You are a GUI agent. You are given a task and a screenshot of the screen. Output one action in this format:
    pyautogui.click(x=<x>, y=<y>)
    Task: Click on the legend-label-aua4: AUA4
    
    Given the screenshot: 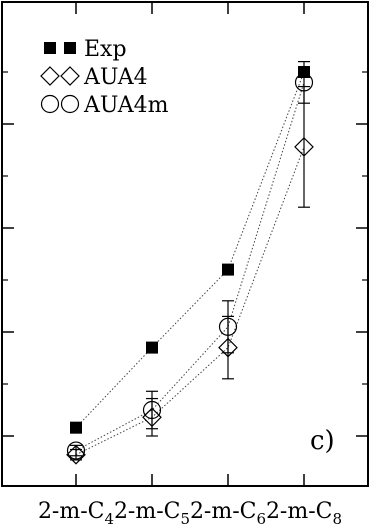 What is the action you would take?
    pyautogui.click(x=115, y=77)
    